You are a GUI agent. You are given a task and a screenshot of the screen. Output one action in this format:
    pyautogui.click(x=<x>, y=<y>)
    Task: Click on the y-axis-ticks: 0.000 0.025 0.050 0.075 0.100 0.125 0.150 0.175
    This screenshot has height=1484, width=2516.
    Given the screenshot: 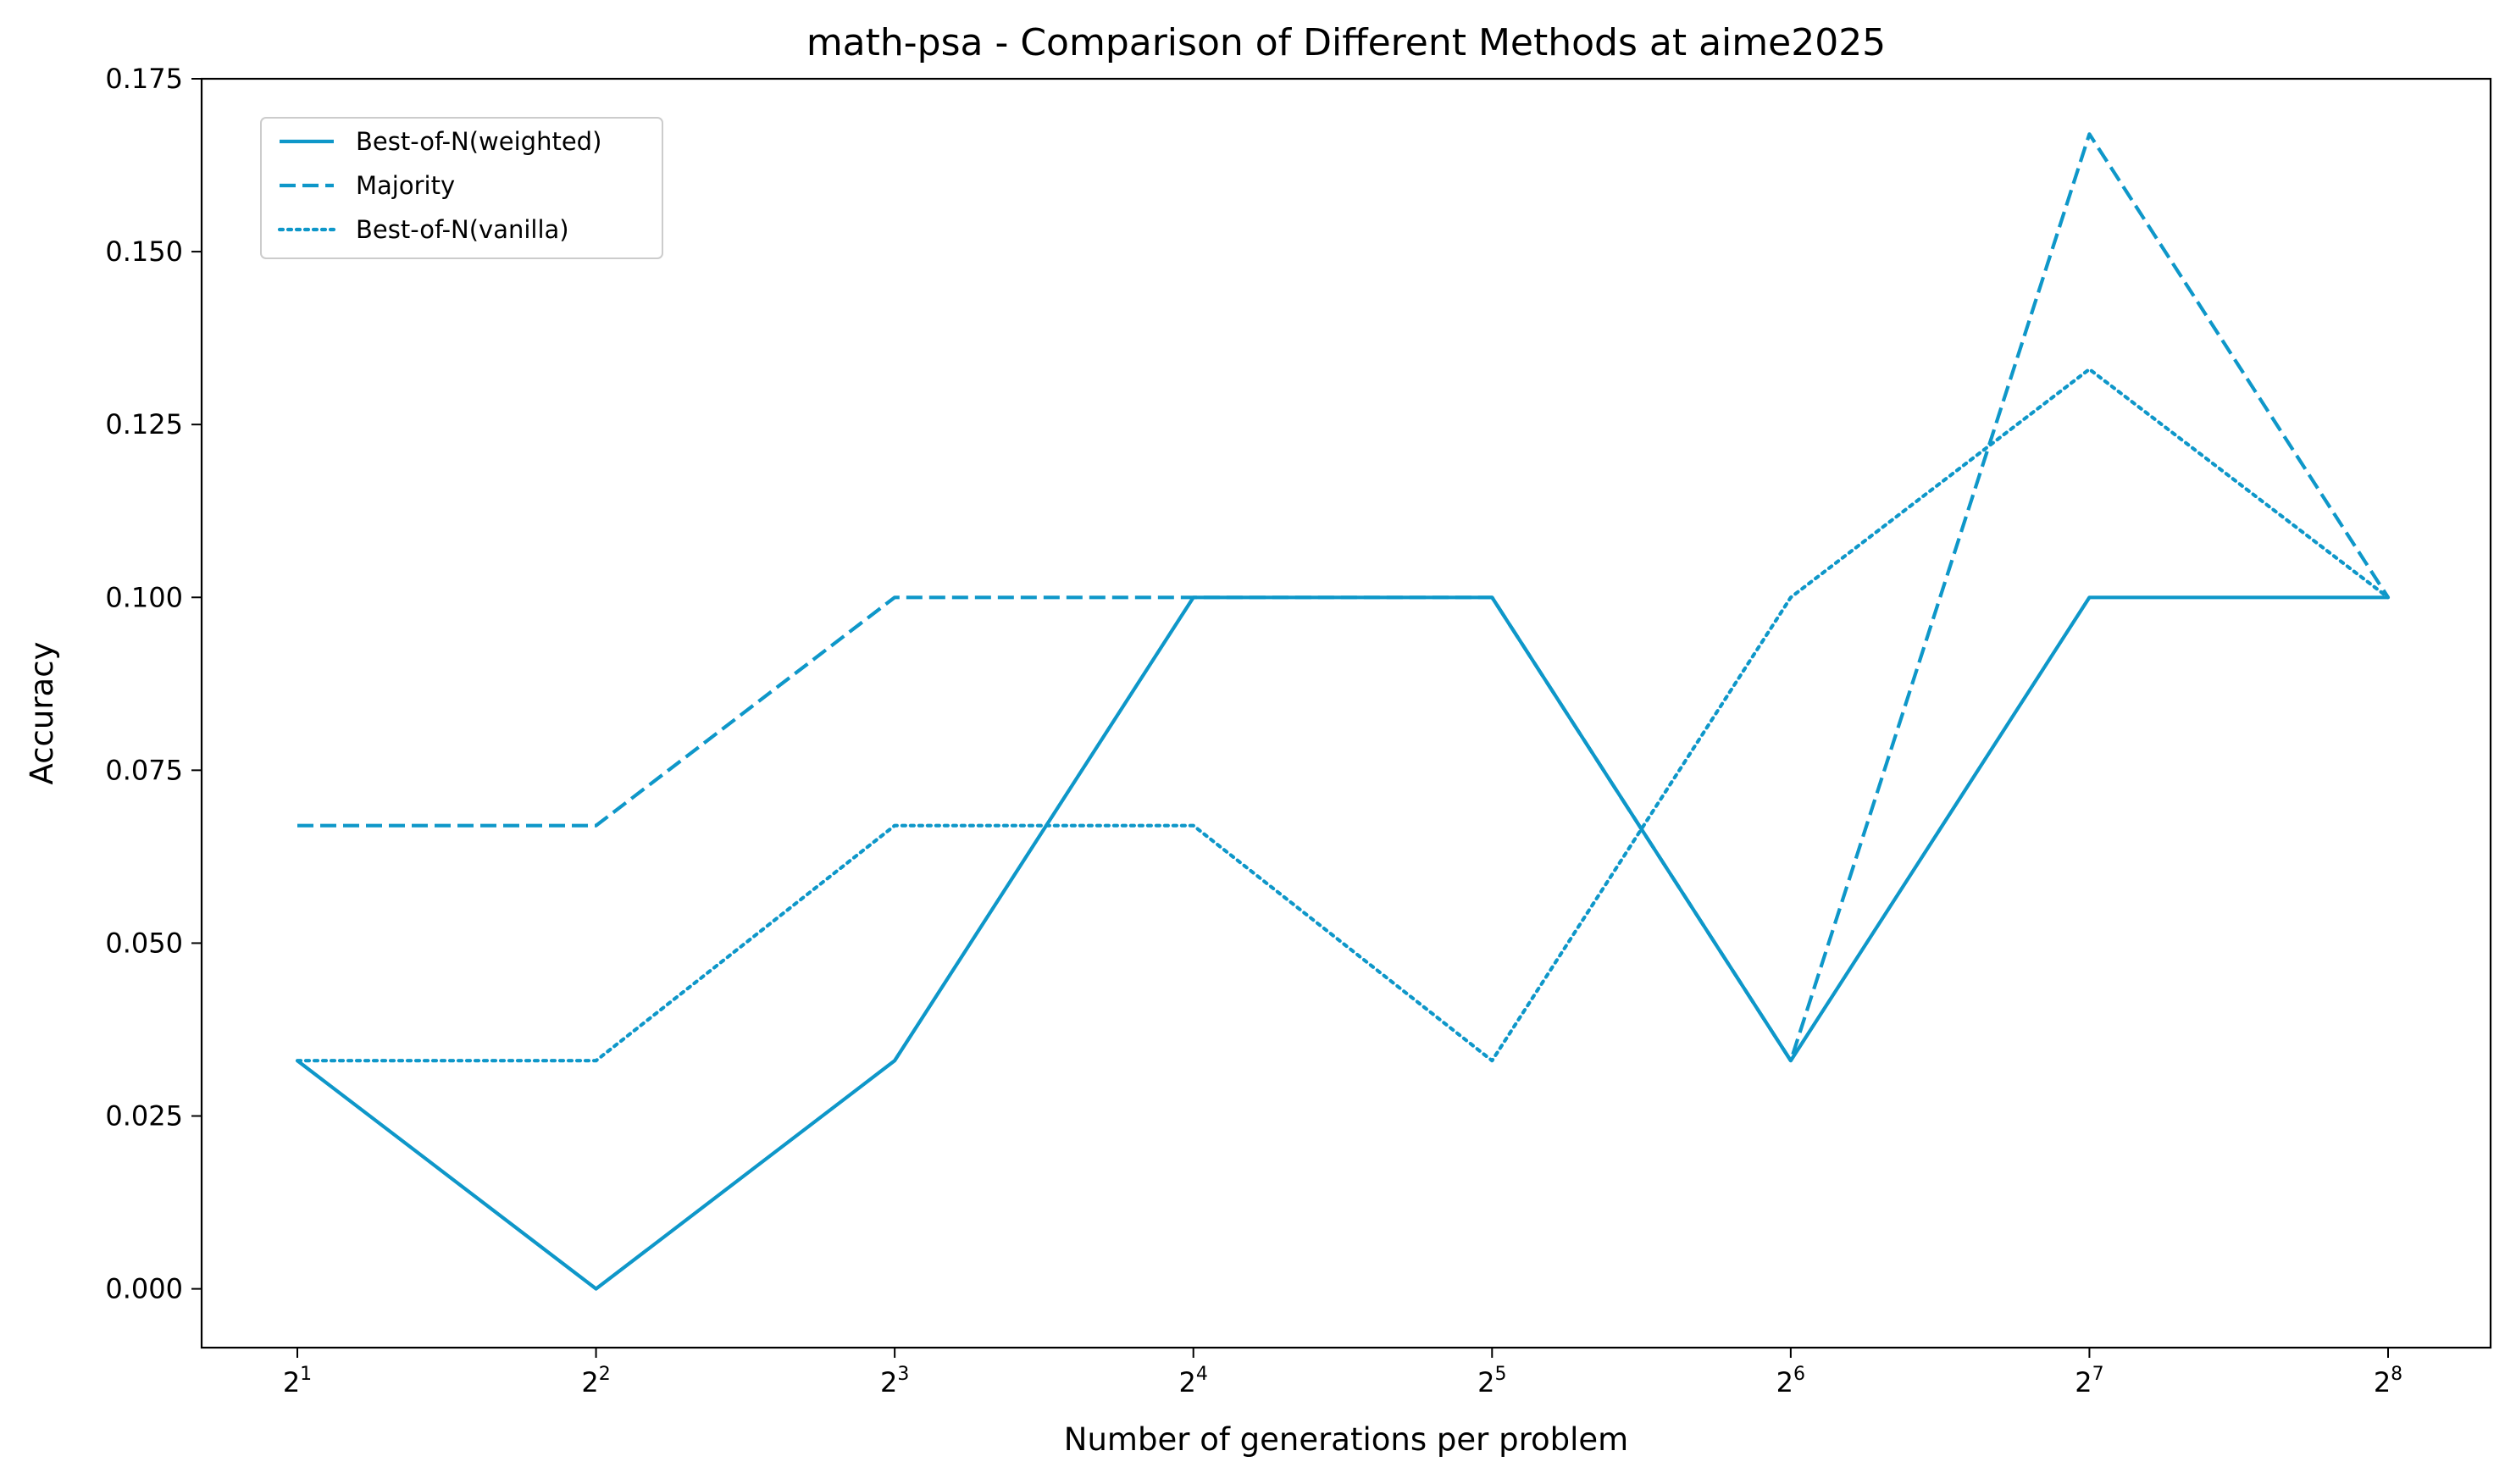 What is the action you would take?
    pyautogui.click(x=154, y=684)
    